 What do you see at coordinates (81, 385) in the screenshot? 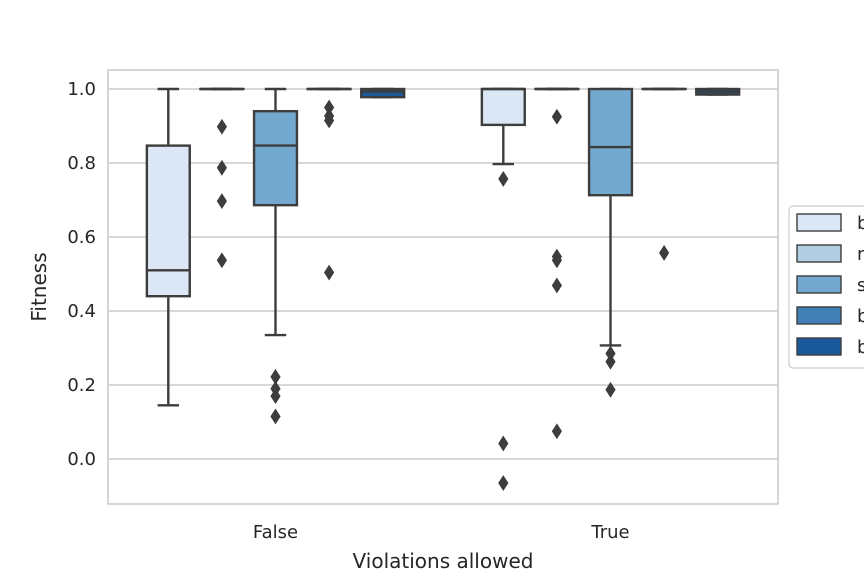
I see `y-tick-label: 0.2` at bounding box center [81, 385].